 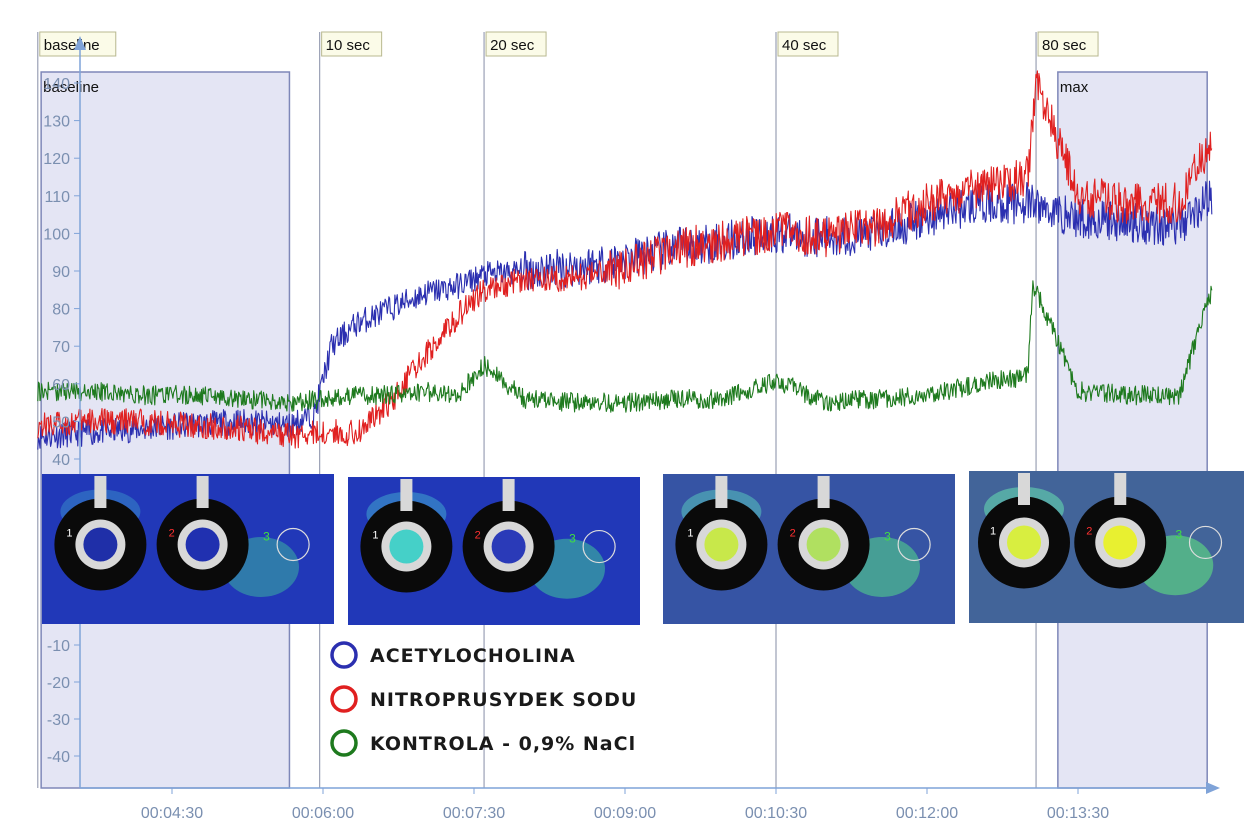 I want to click on thumbnail-1: 1 2 3, so click(x=494, y=551).